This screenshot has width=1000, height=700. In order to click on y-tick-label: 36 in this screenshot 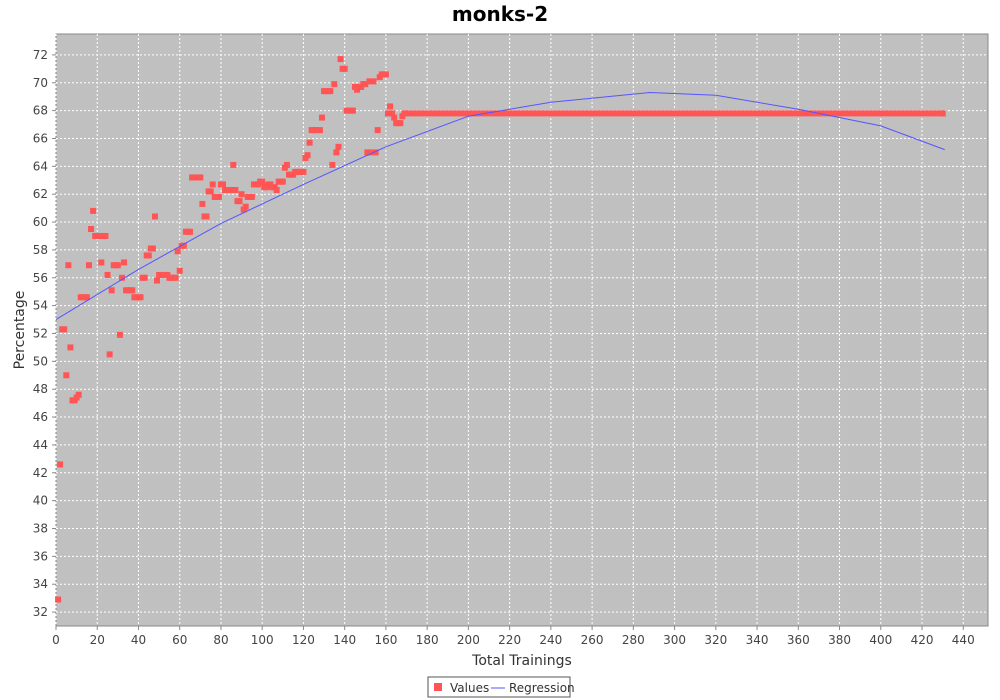, I will do `click(40, 556)`.